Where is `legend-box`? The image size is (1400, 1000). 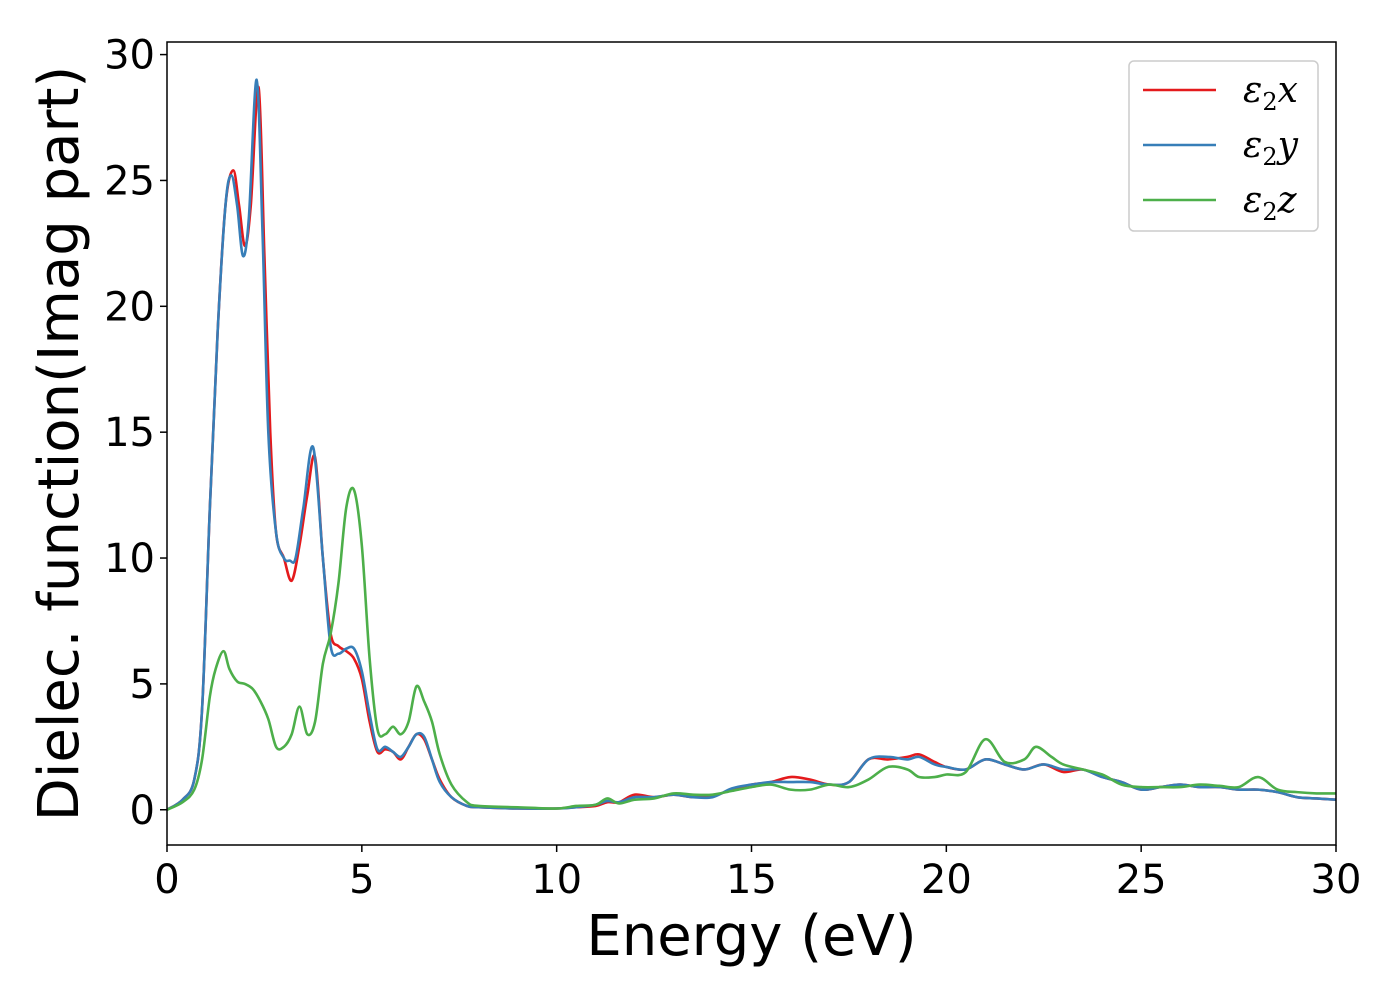
legend-box is located at coordinates (1223, 146).